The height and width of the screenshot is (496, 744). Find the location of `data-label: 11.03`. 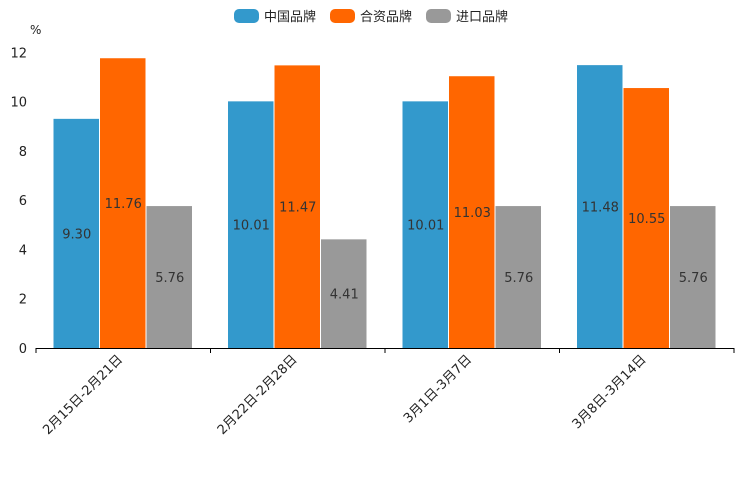

data-label: 11.03 is located at coordinates (472, 213).